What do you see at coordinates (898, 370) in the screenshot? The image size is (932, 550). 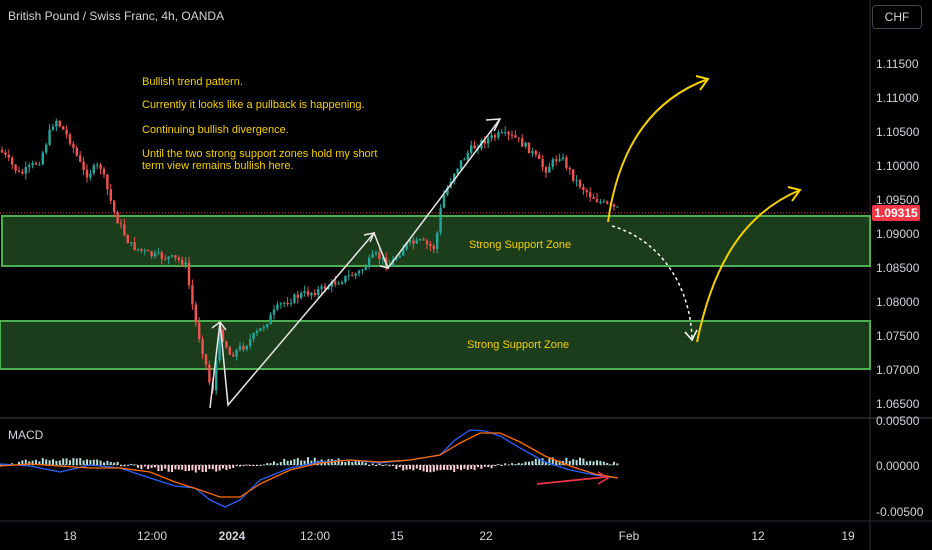 I see `price-tick: 1.07000` at bounding box center [898, 370].